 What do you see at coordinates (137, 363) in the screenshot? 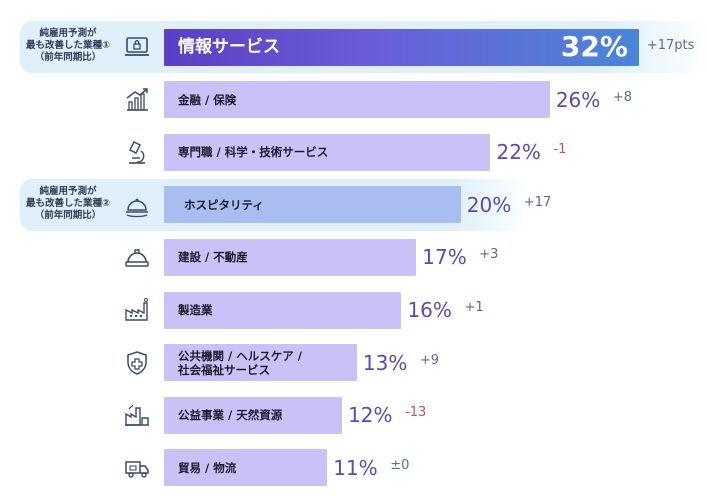
I see `medical-shield-icon` at bounding box center [137, 363].